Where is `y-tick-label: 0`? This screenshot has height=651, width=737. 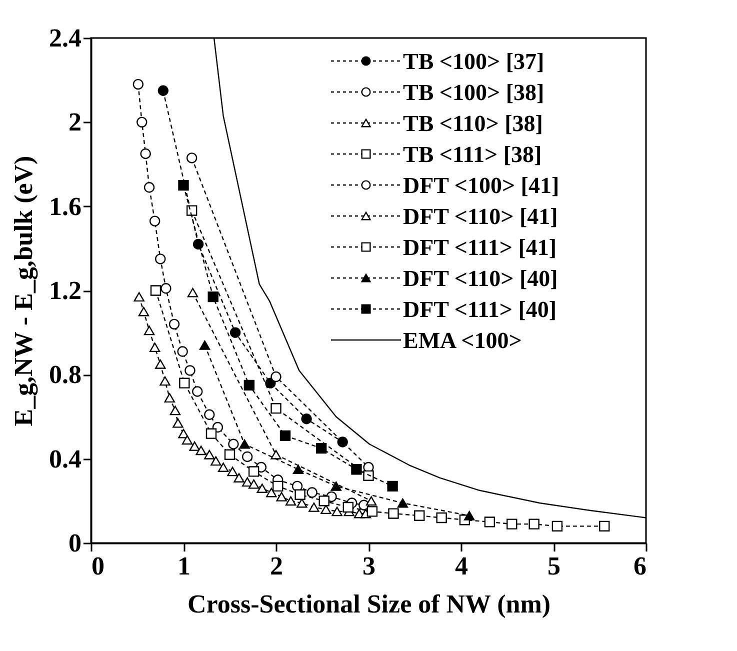 y-tick-label: 0 is located at coordinates (75, 543).